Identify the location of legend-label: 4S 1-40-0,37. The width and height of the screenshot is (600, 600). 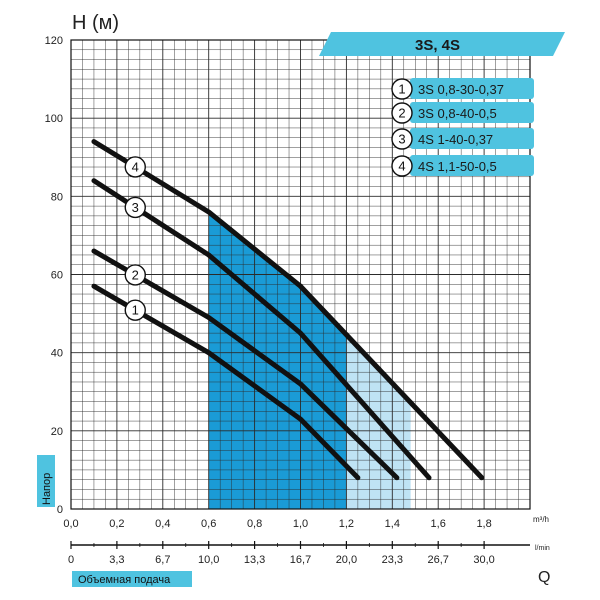
(455, 139).